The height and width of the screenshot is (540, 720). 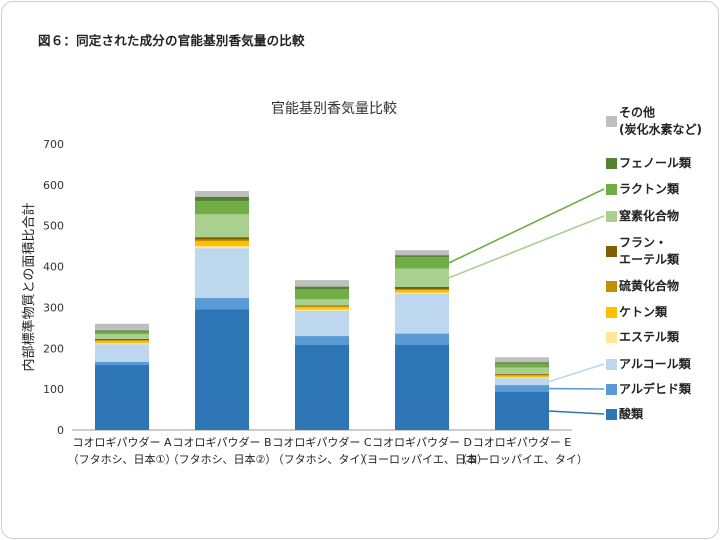 I want to click on x-tick-label: （フタホシ、日本②）, so click(x=222, y=459).